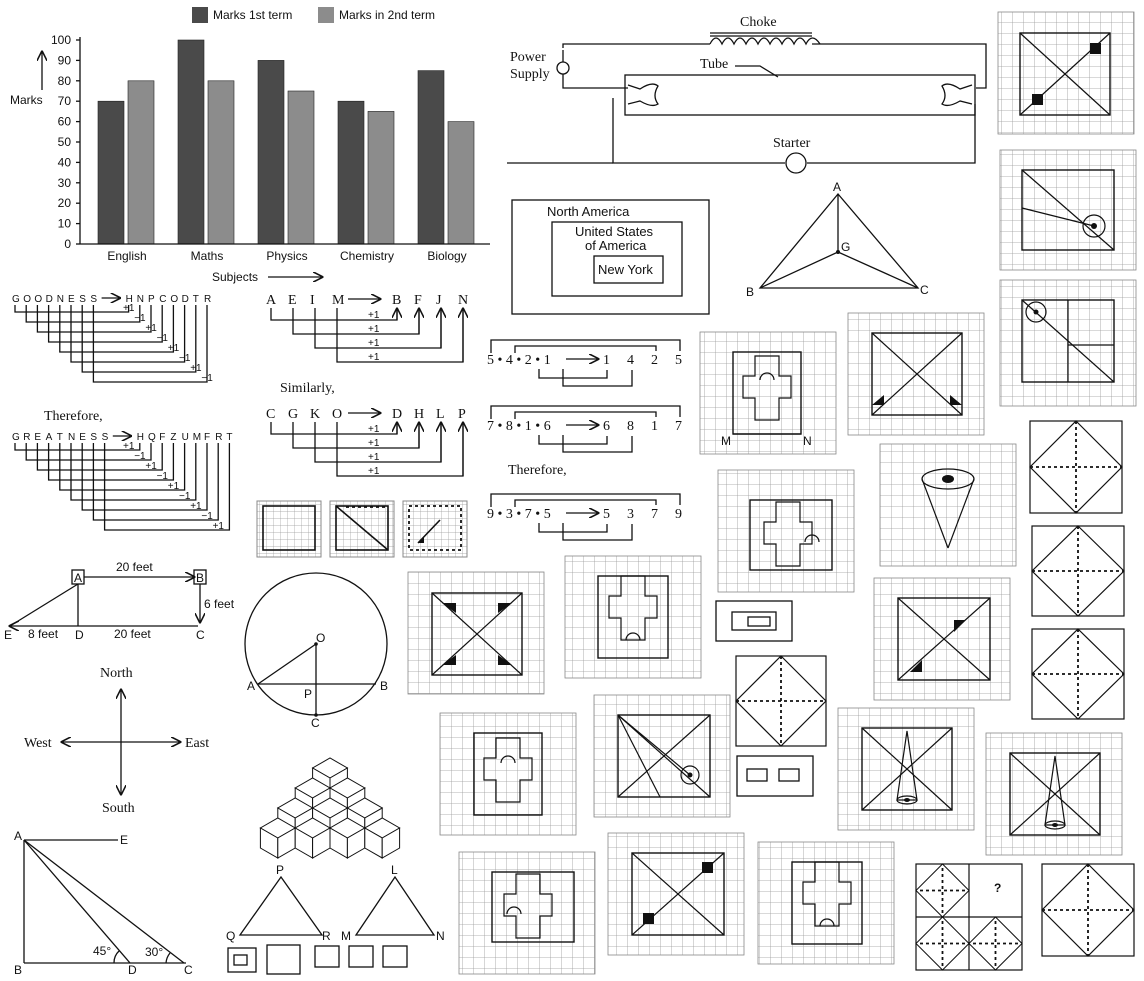  What do you see at coordinates (917, 374) in the screenshot?
I see `grid-fig-5-diag2` at bounding box center [917, 374].